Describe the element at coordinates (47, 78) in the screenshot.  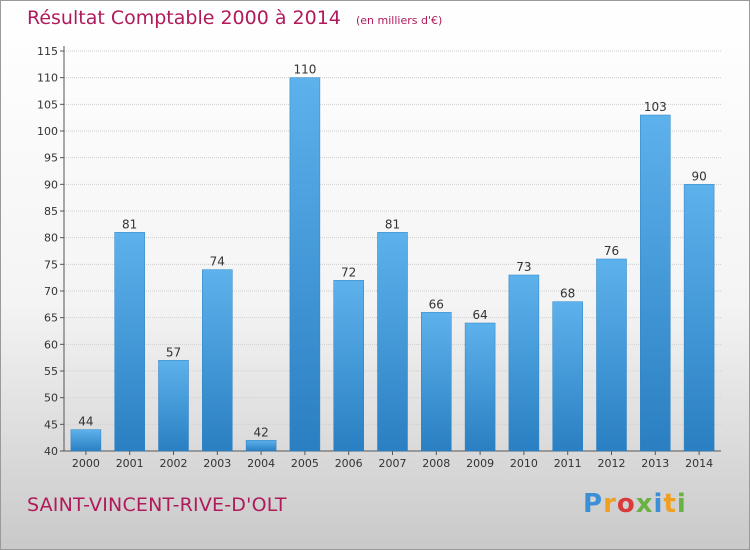
I see `y-tick-label: 110` at that location.